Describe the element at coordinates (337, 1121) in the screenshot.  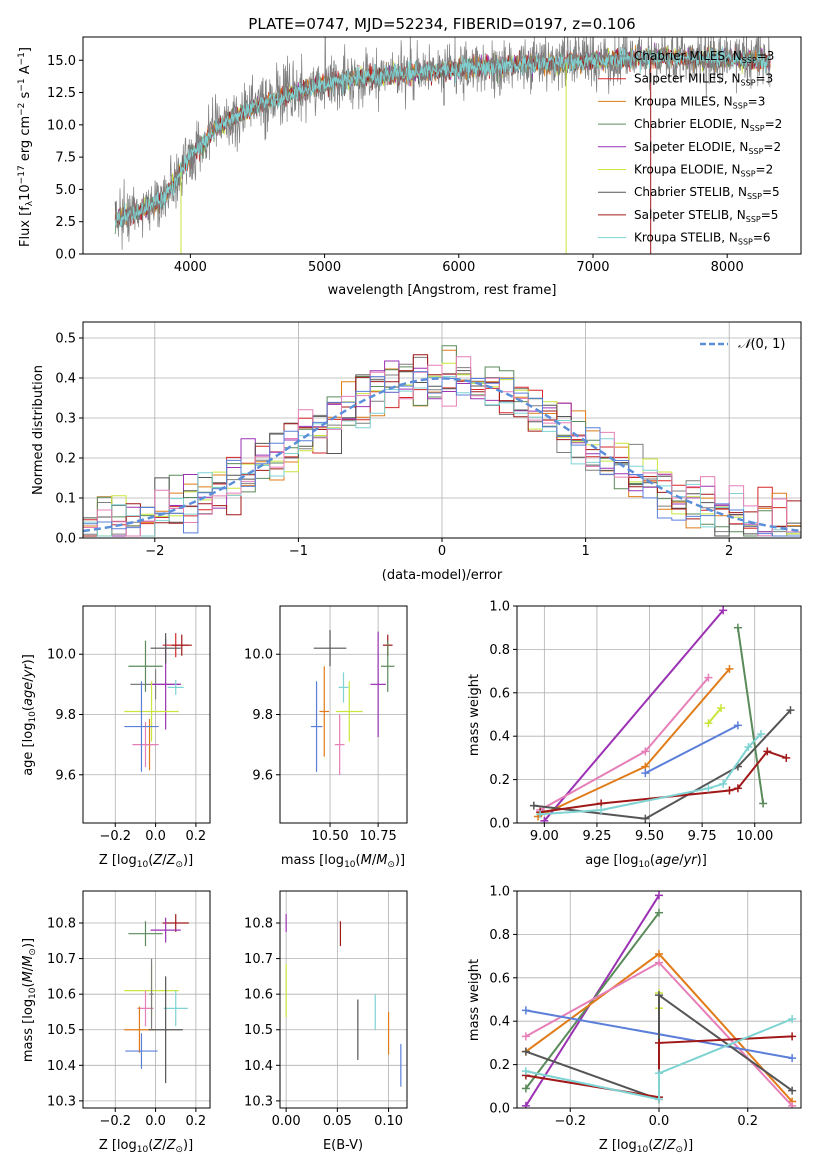
I see `x-tick-label: 0.05` at that location.